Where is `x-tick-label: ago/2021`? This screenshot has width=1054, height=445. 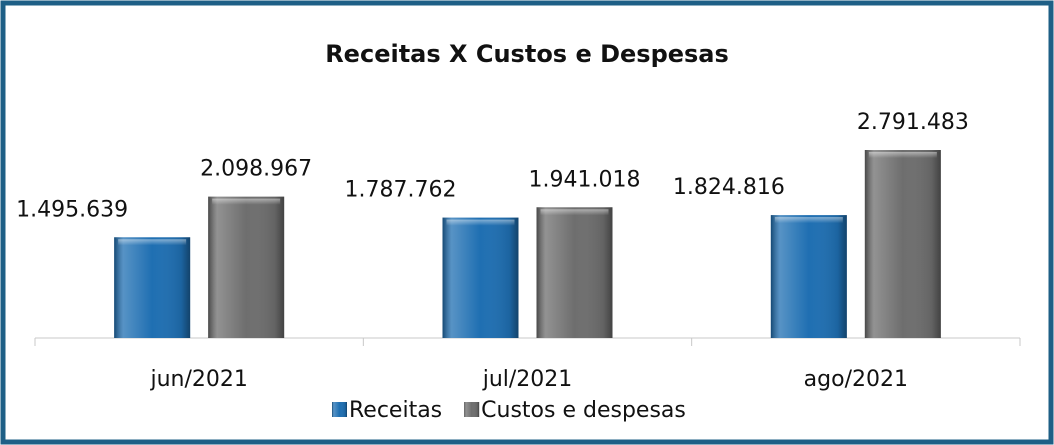
x-tick-label: ago/2021 is located at coordinates (856, 379).